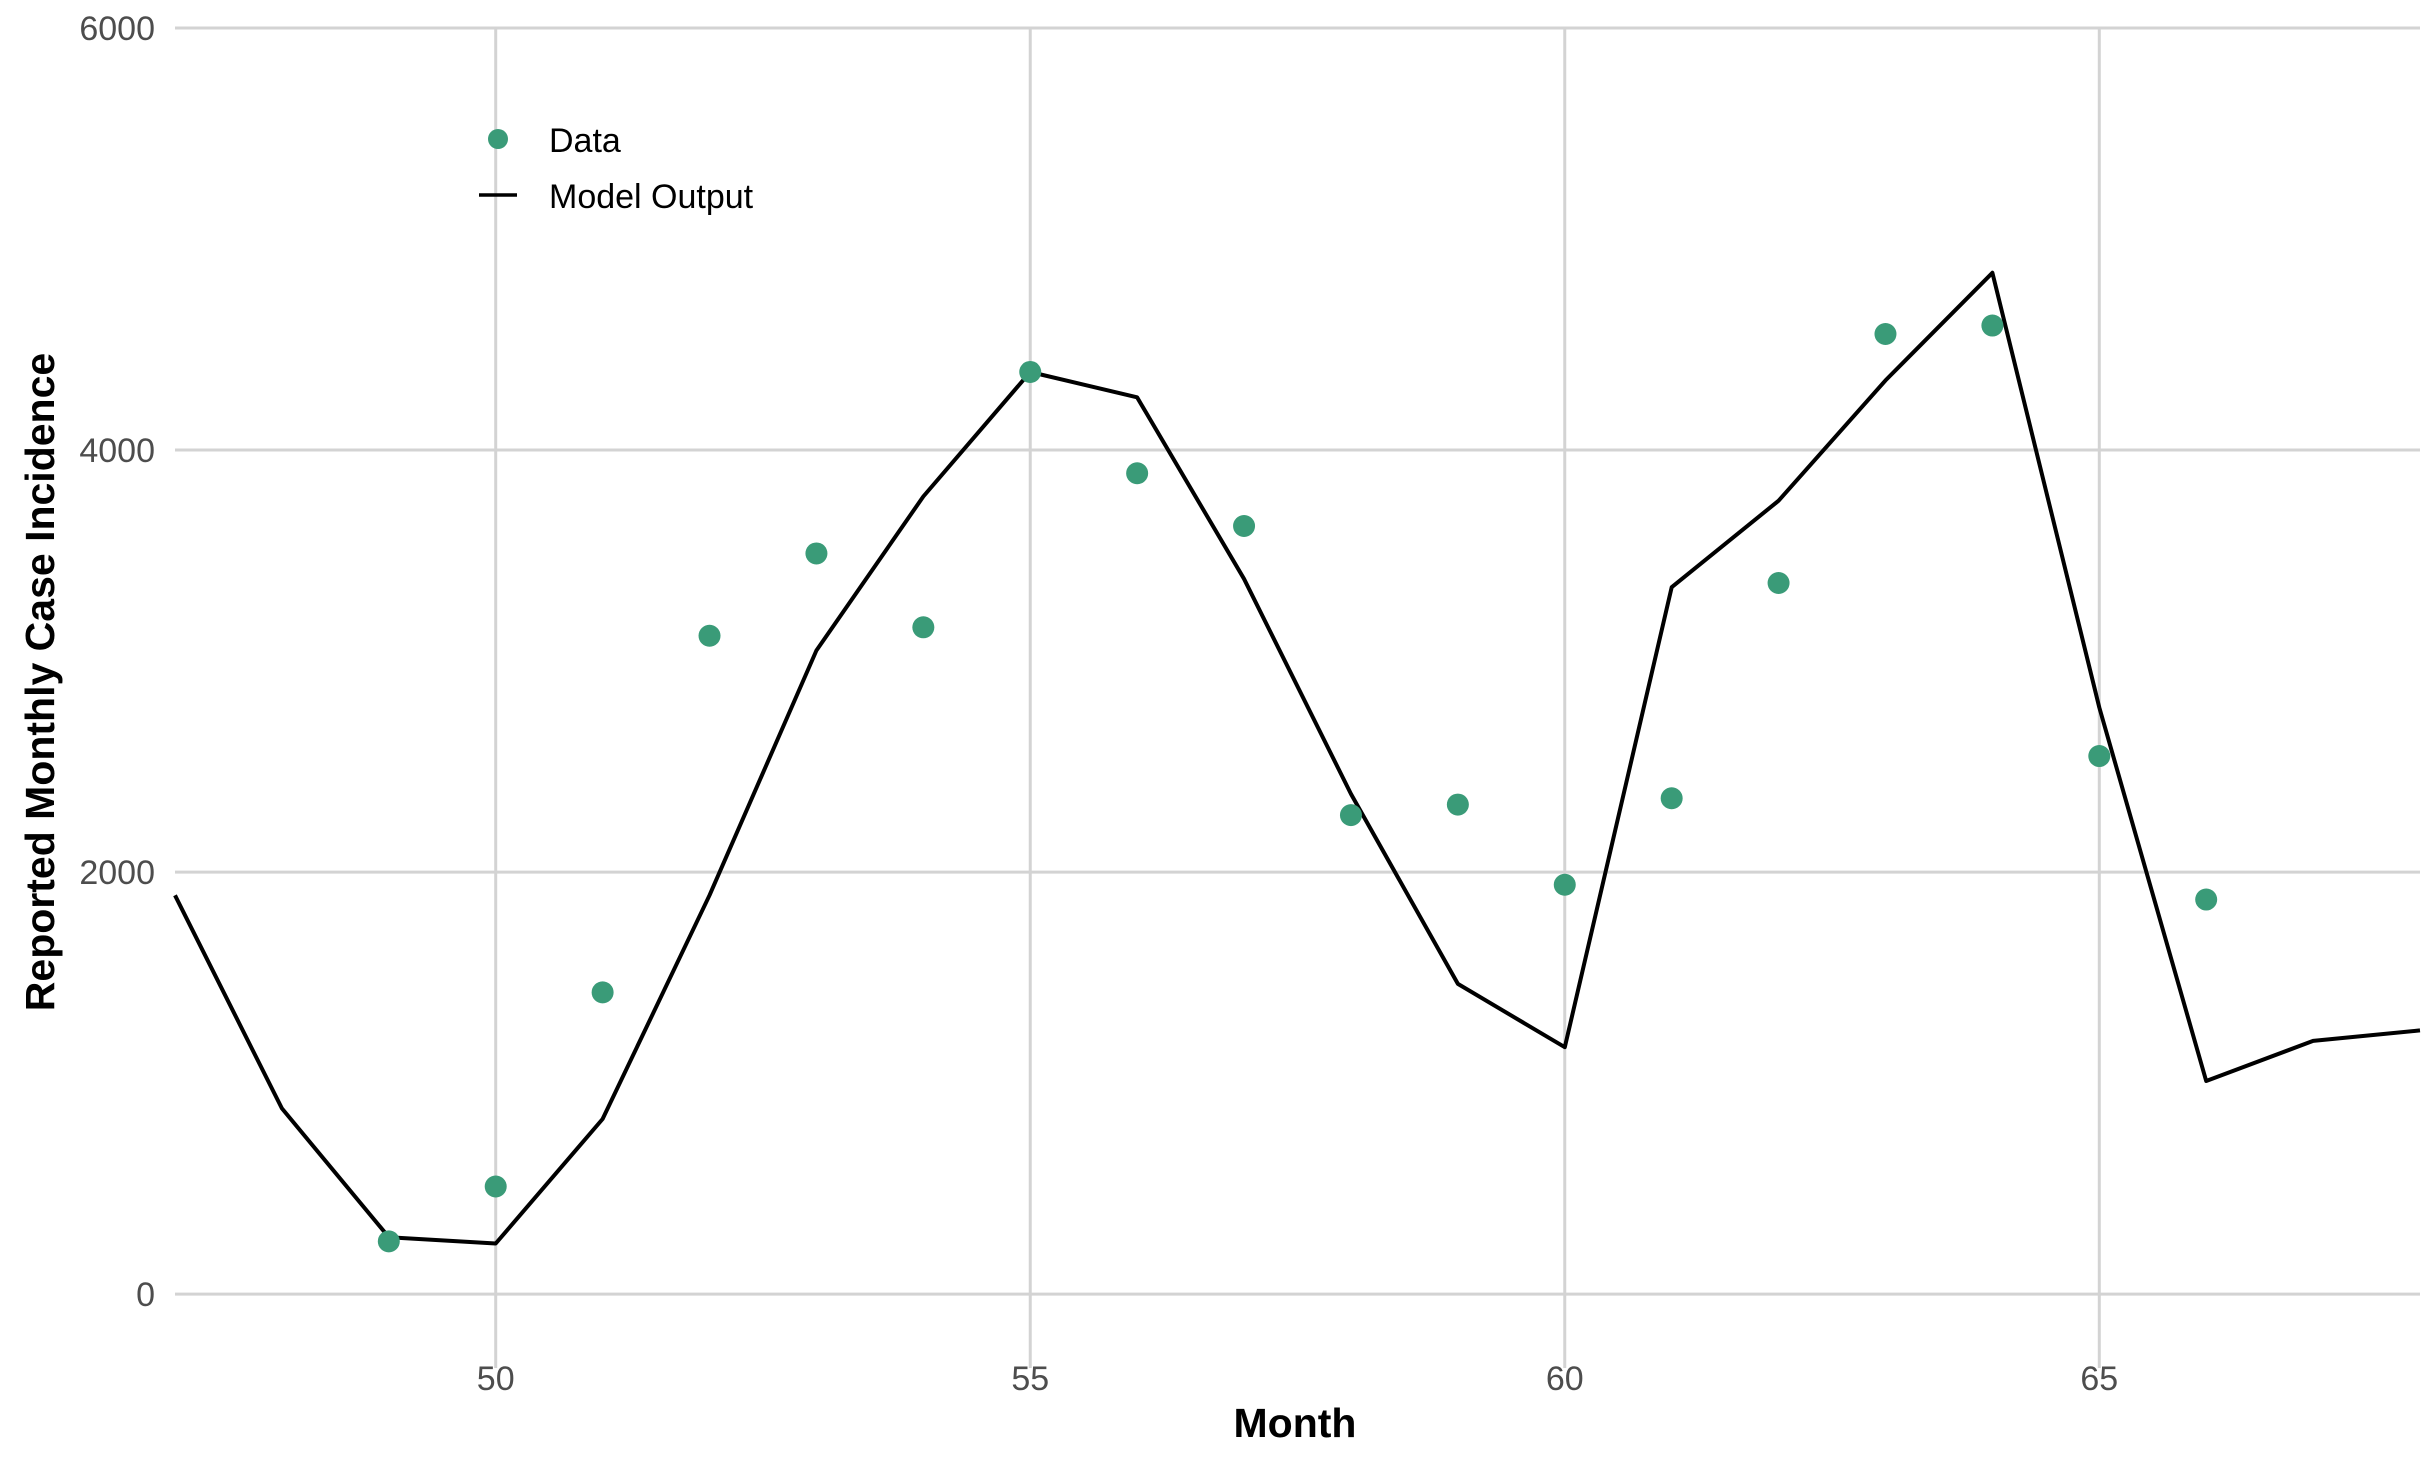 This screenshot has width=2428, height=1468. Describe the element at coordinates (145, 1295) in the screenshot. I see `y-tick-label: 0` at that location.